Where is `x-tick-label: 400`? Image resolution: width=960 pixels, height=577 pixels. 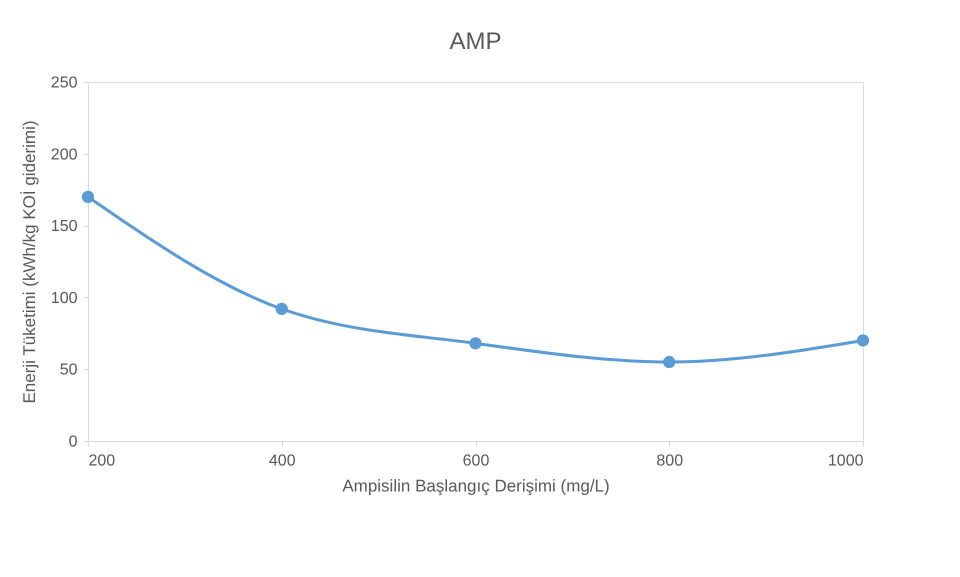
x-tick-label: 400 is located at coordinates (282, 461).